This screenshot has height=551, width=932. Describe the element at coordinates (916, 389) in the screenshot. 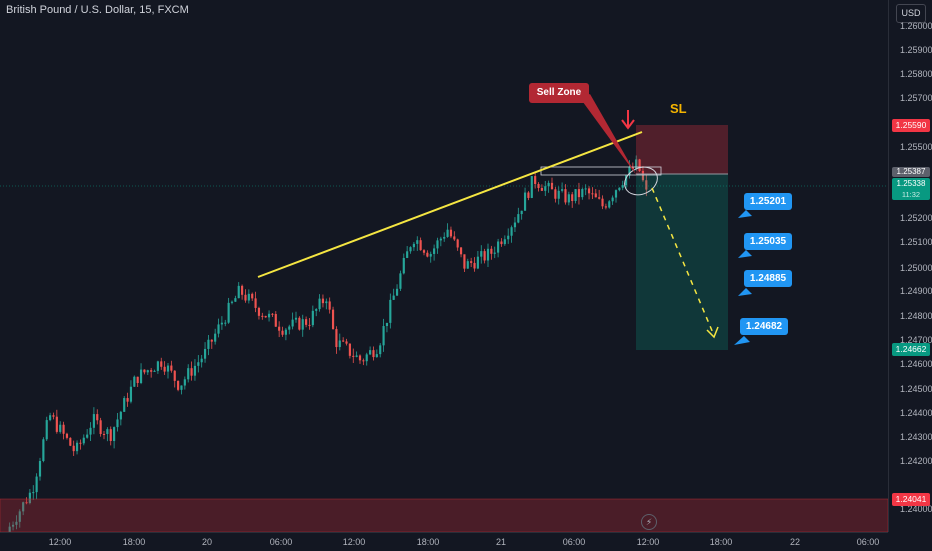

I see `price-tick: 1.24500` at that location.